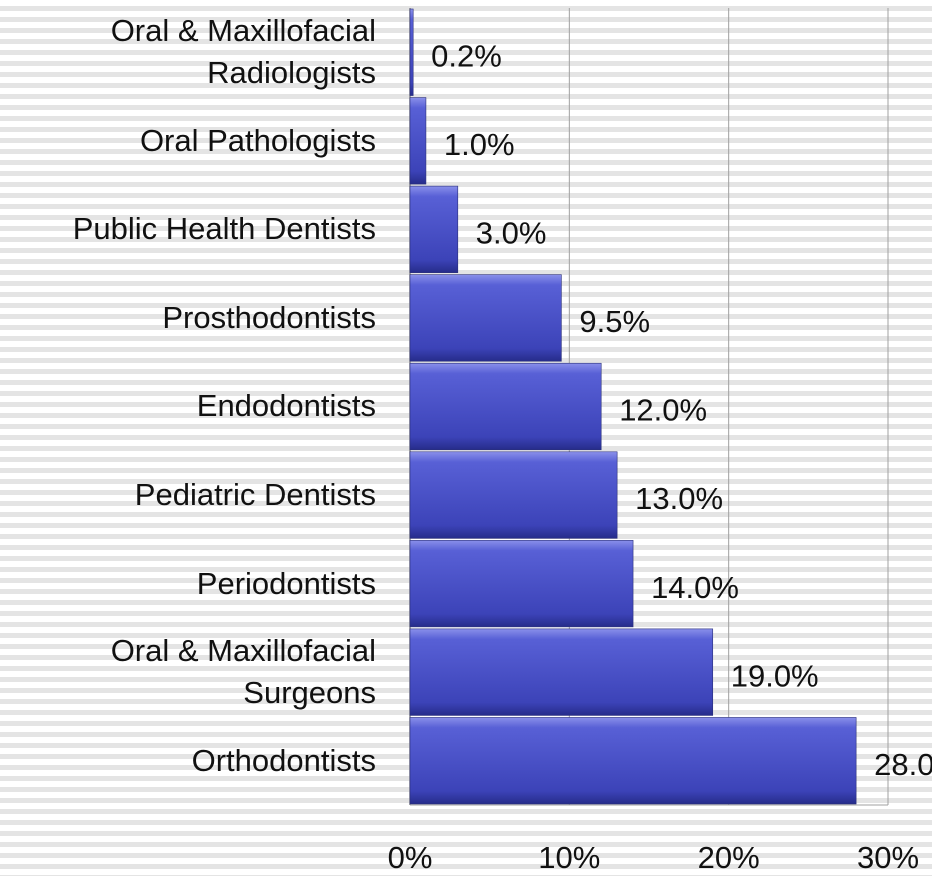  What do you see at coordinates (286, 583) in the screenshot?
I see `y-tick-label: Periodontists` at bounding box center [286, 583].